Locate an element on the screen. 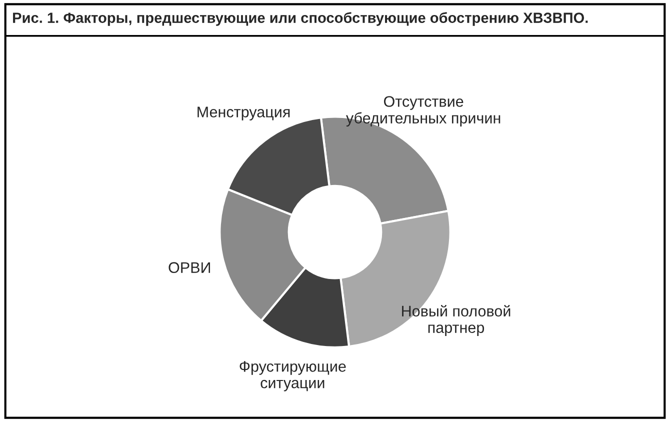  slice-label: Фрустирующие ситуации is located at coordinates (293, 376).